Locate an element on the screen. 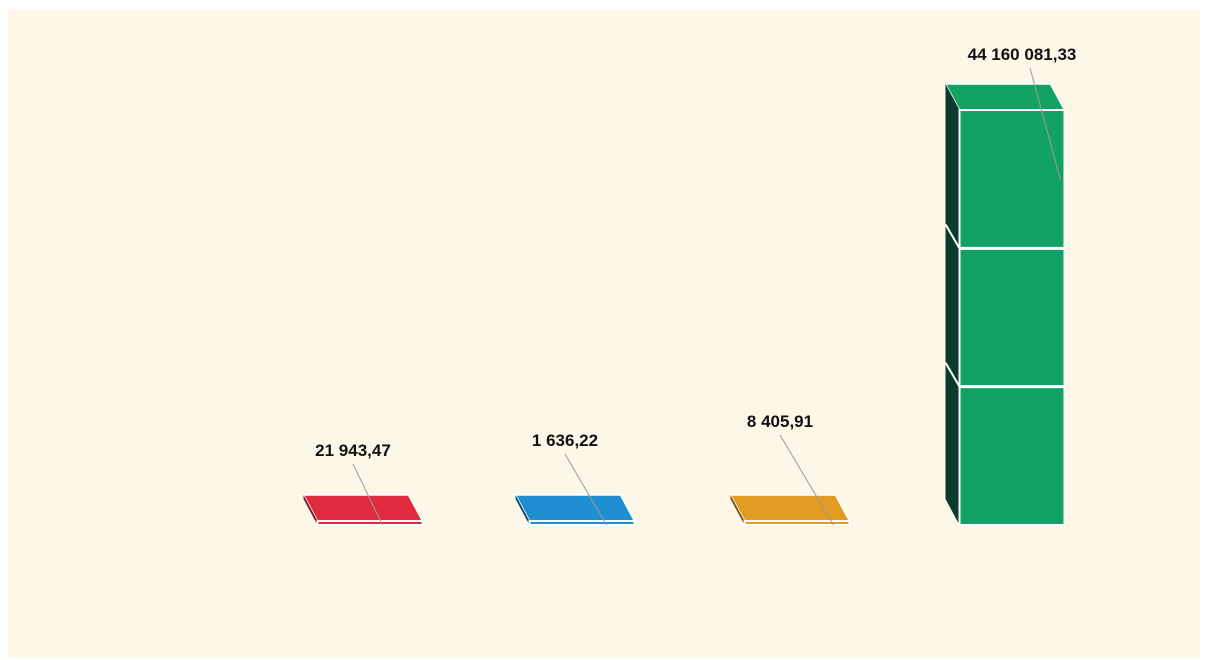  data-label: 1 636,22 is located at coordinates (565, 440).